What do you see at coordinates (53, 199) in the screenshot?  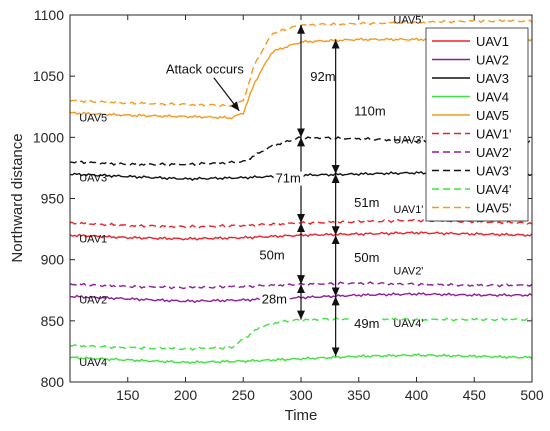 I see `y-tick-label: 950` at bounding box center [53, 199].